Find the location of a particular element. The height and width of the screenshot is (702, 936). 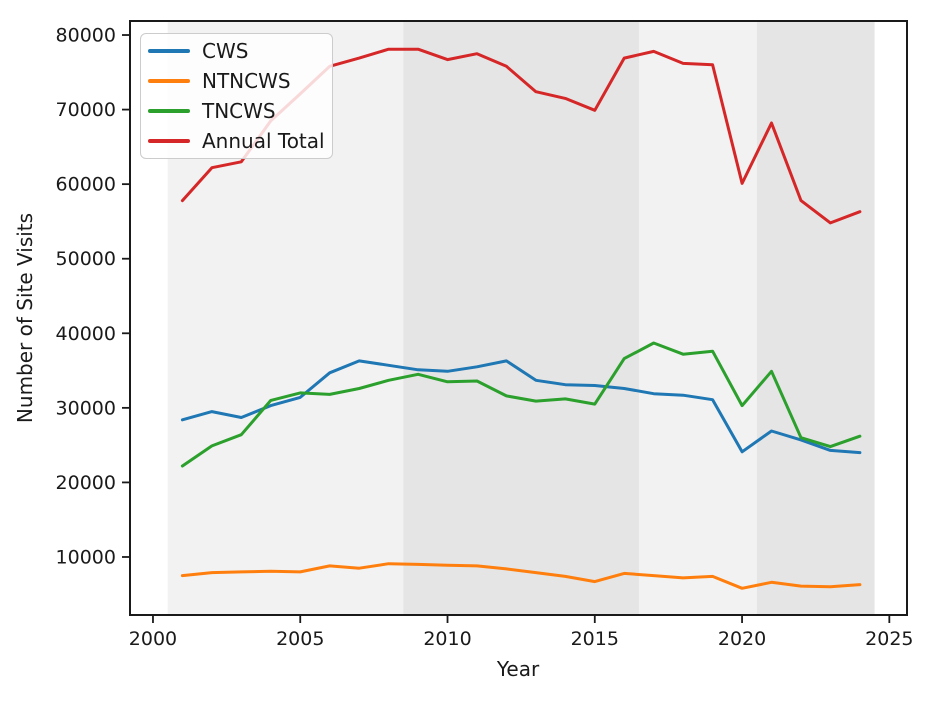

y-tick-label: 60000 is located at coordinates (86, 185).